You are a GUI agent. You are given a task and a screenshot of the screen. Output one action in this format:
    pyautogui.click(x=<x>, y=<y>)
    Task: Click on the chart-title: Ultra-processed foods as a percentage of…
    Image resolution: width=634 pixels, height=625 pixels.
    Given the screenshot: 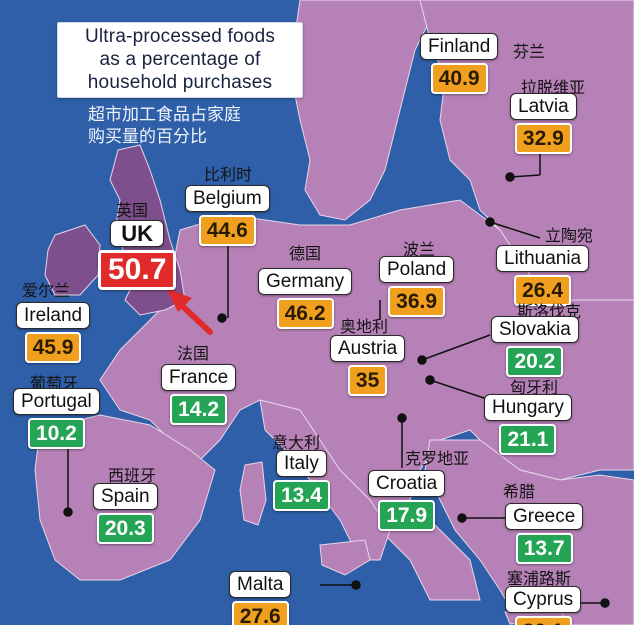 What is the action you would take?
    pyautogui.click(x=180, y=60)
    